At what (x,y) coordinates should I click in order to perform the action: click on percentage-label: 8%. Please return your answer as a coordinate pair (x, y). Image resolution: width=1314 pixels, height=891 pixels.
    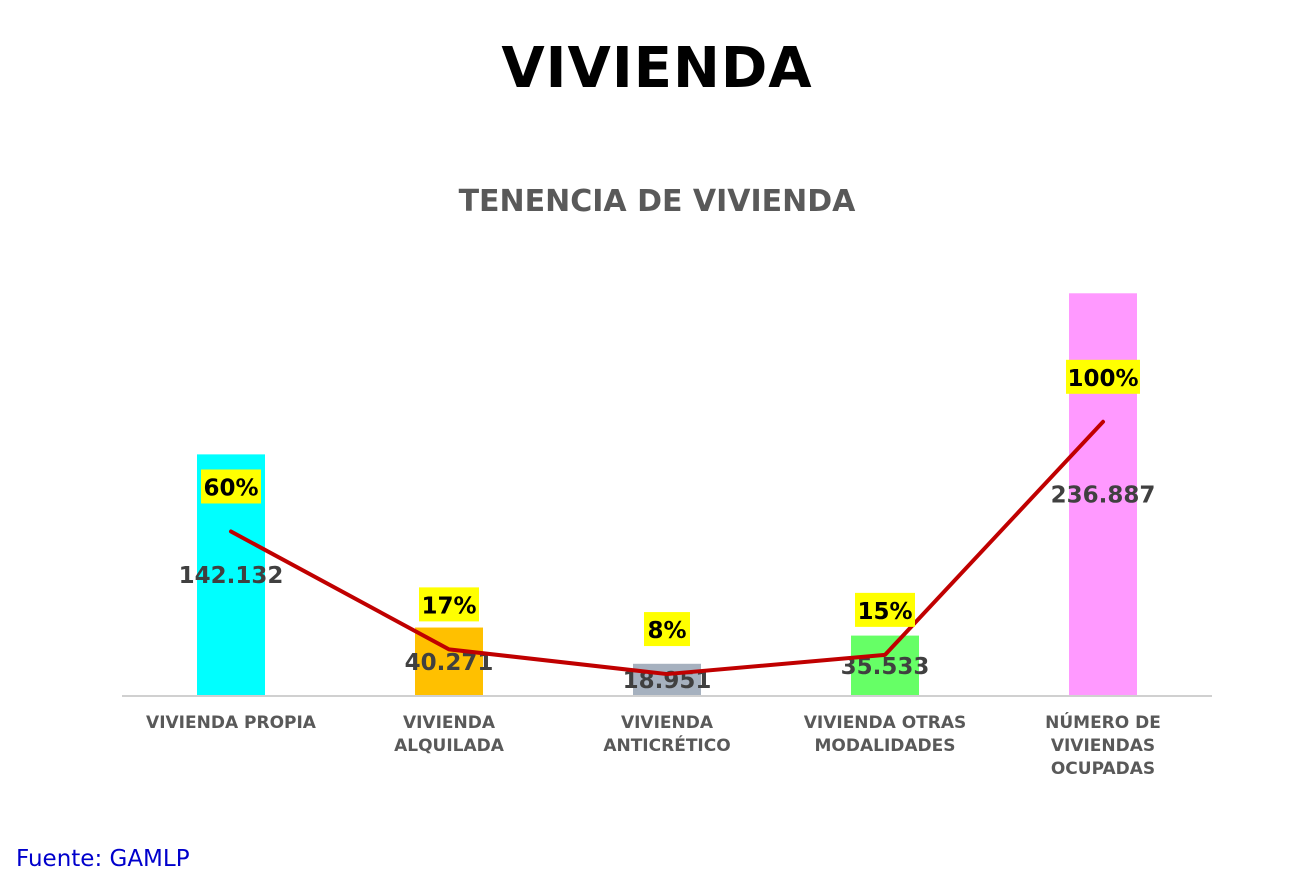
    Looking at the image, I should click on (666, 631).